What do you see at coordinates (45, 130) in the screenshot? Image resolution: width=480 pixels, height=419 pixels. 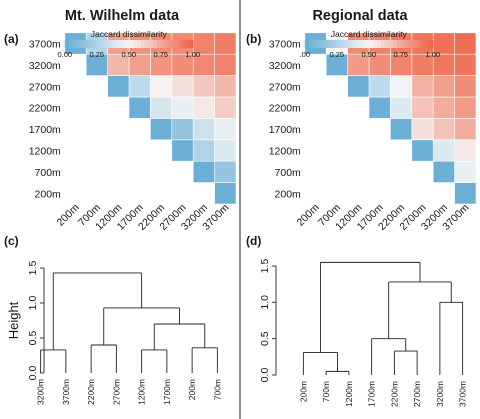 I see `y-tick-label: 1700m` at bounding box center [45, 130].